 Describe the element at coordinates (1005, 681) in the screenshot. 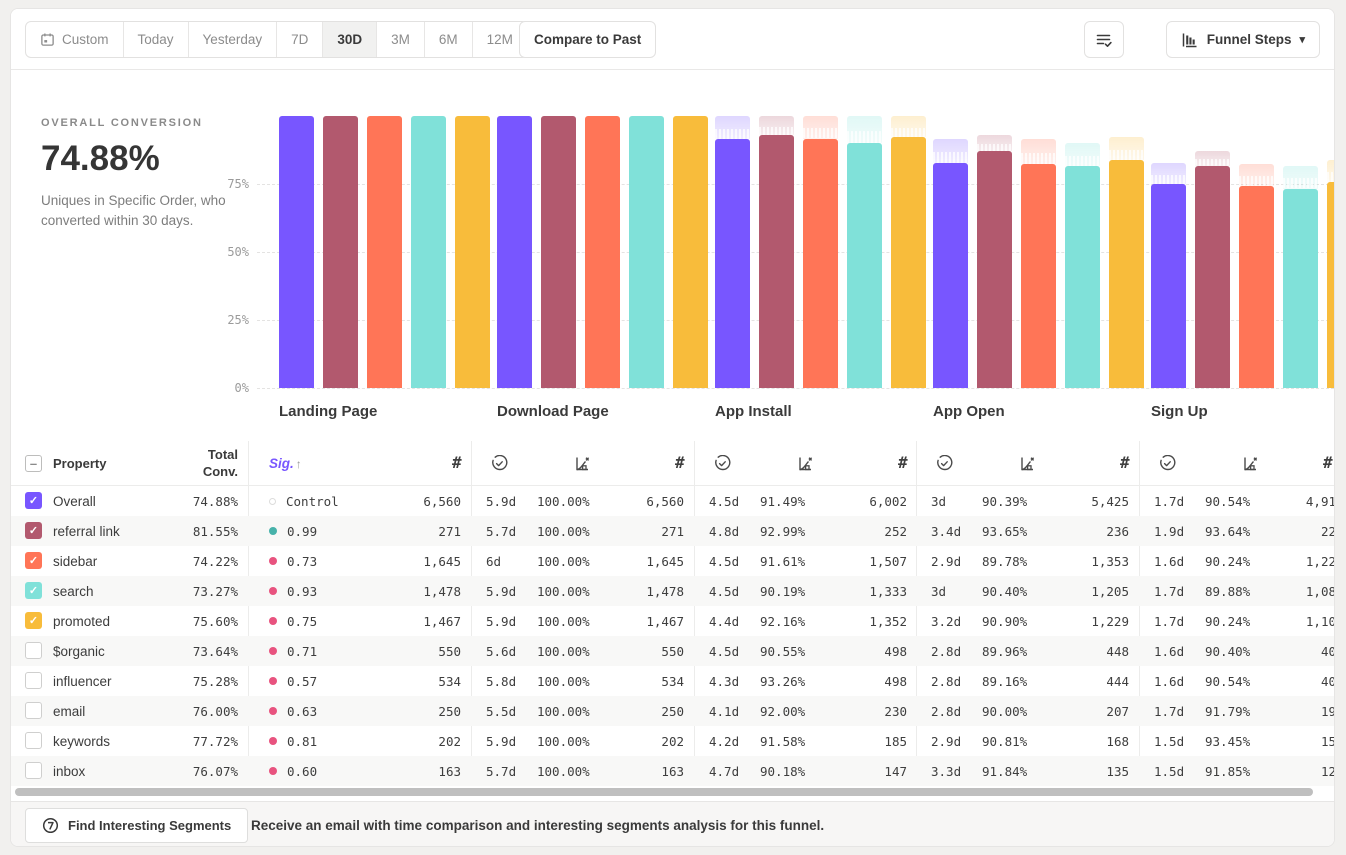

I see `rate-step4: 89.16%` at that location.